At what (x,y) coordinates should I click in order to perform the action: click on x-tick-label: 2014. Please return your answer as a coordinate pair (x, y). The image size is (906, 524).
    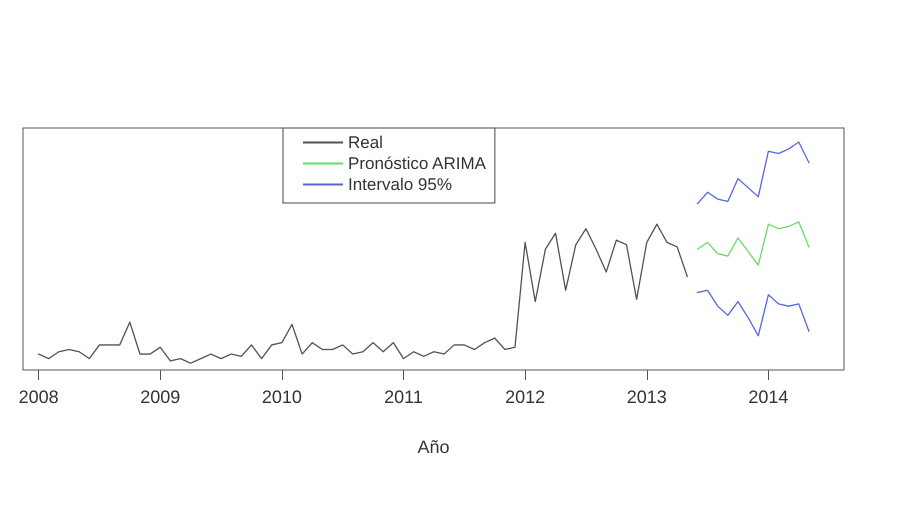
    Looking at the image, I should click on (768, 397).